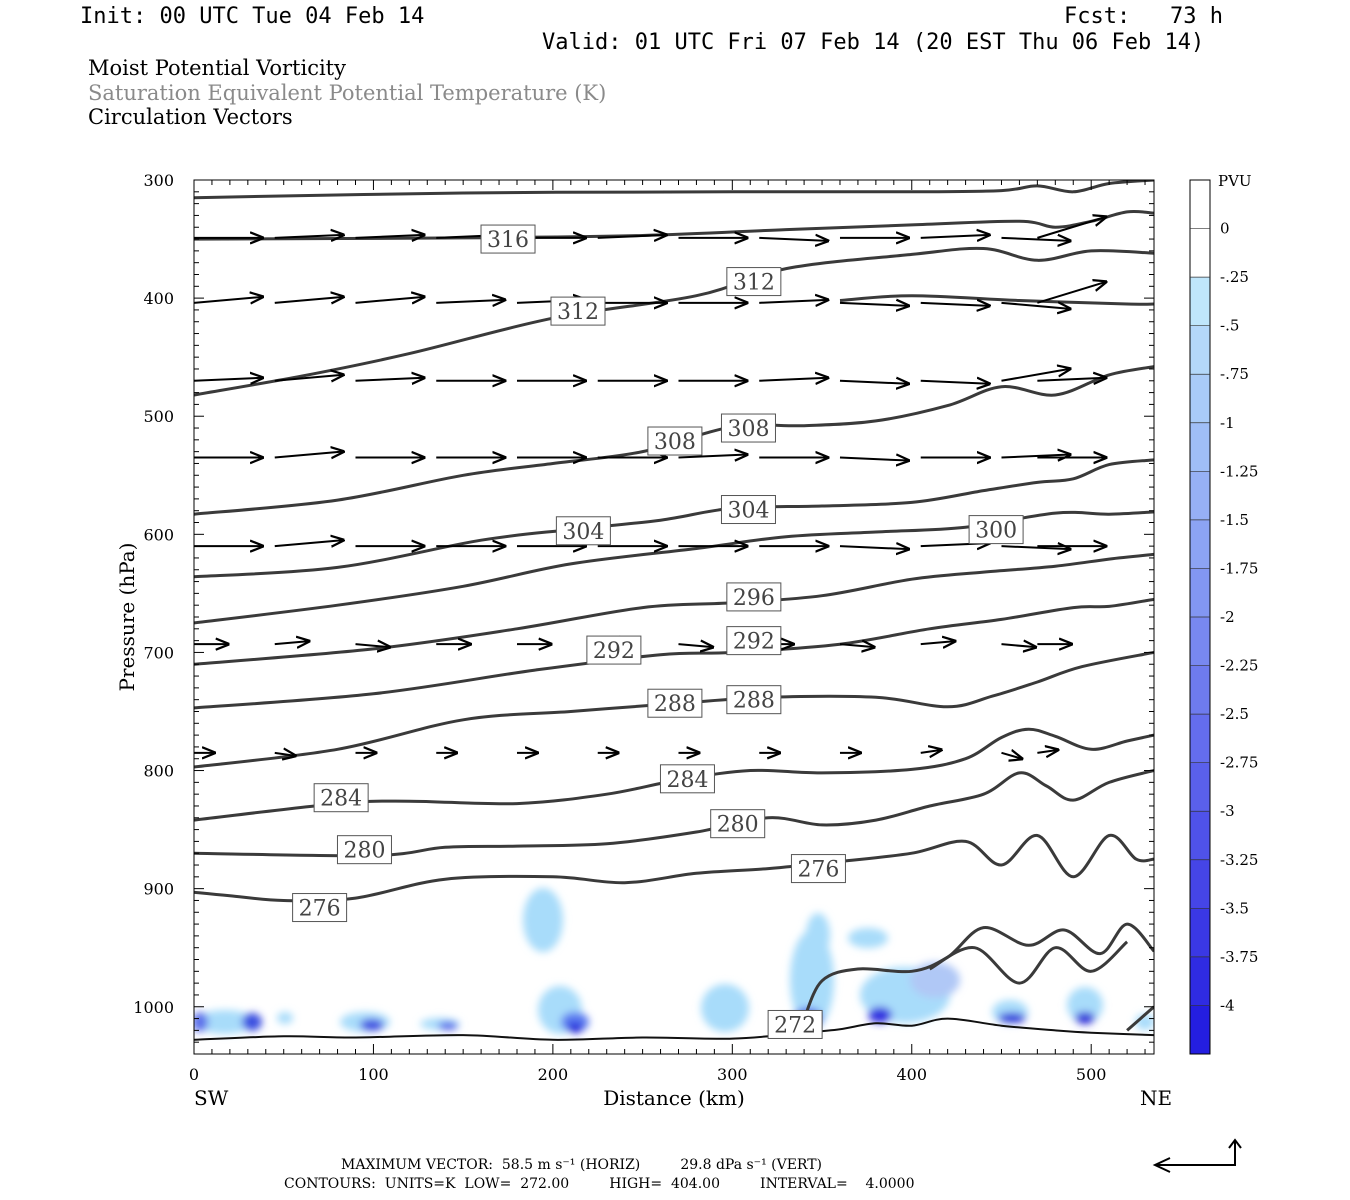  I want to click on y-tick-label: 700, so click(158, 652).